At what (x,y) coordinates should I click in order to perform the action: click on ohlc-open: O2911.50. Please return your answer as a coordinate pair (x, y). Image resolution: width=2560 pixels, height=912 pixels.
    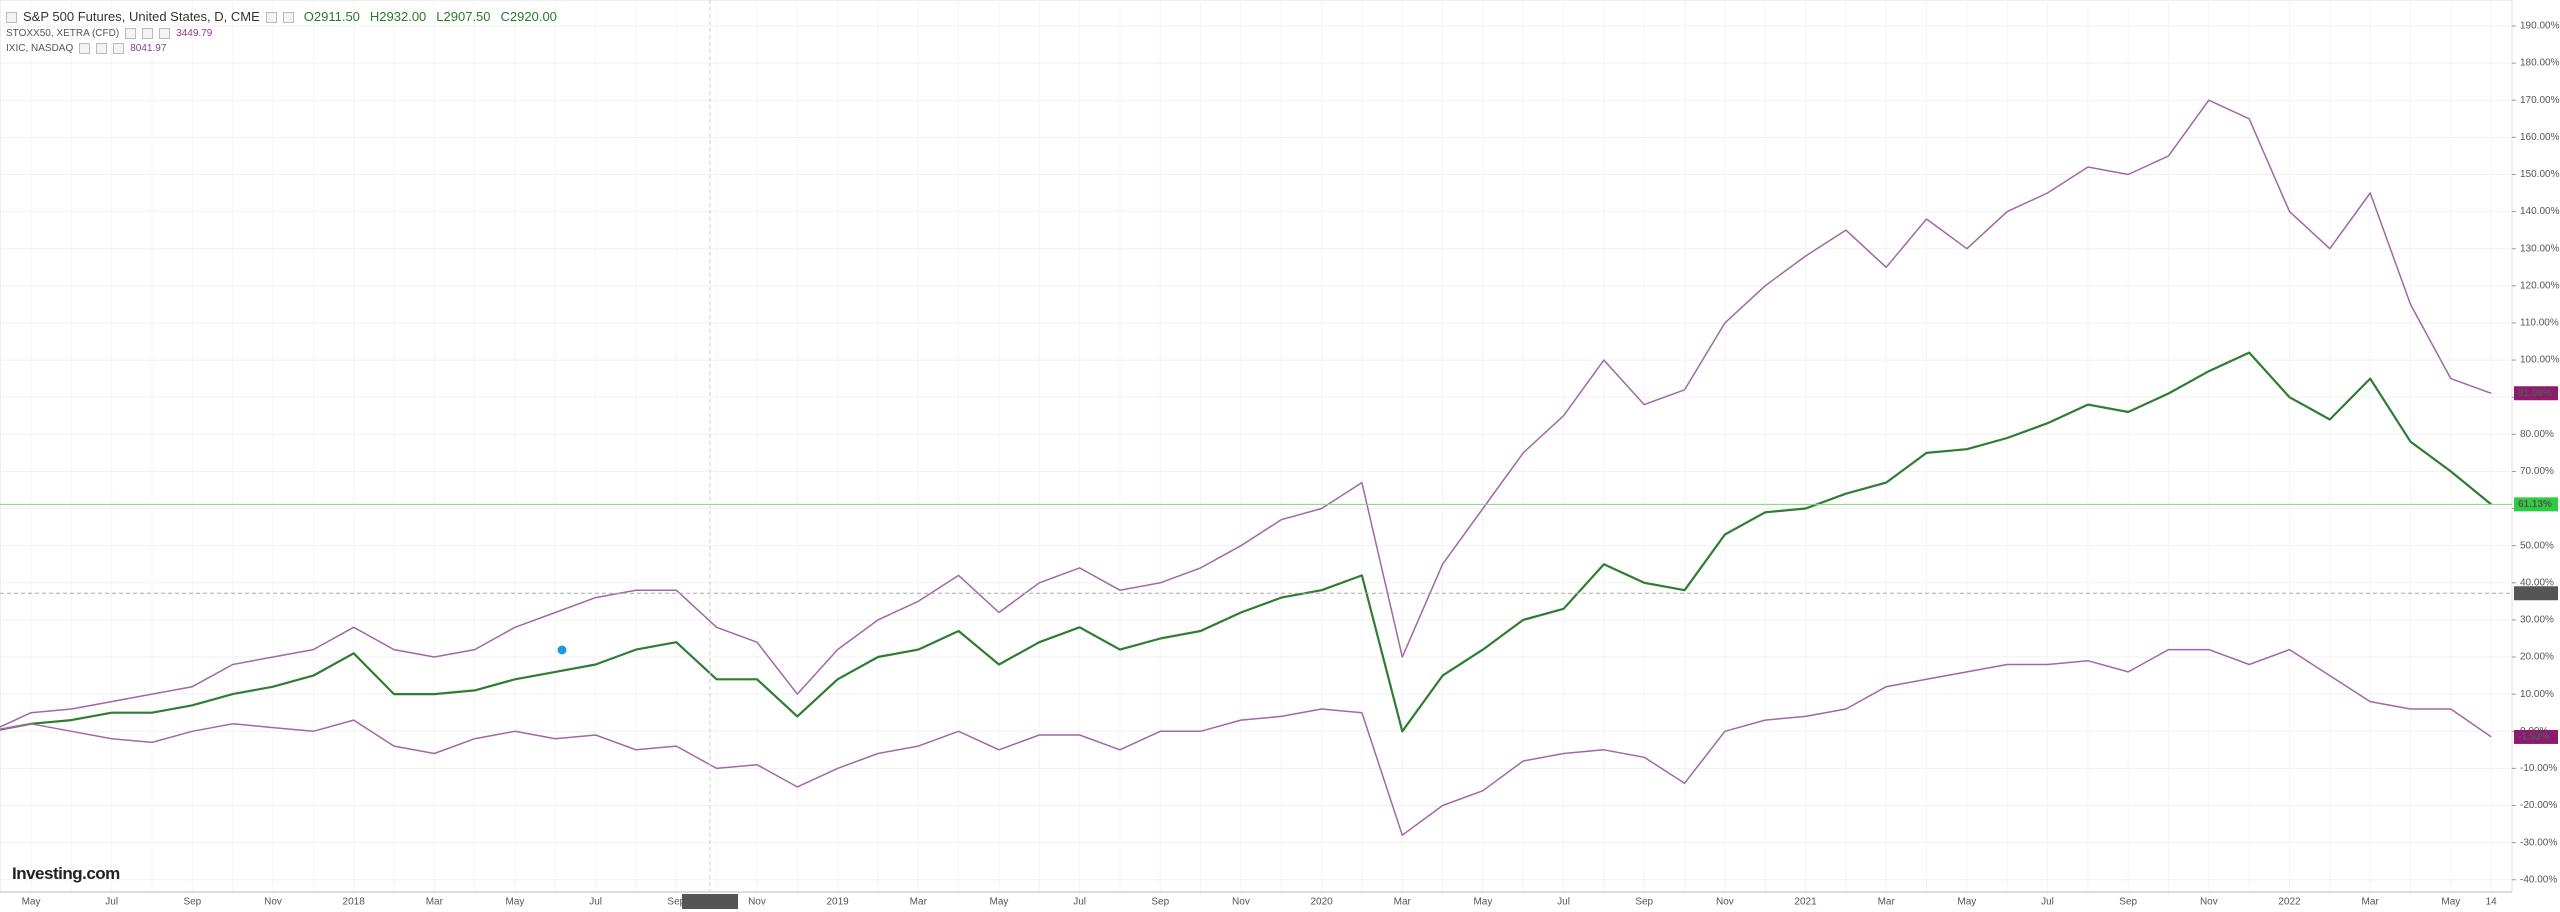
    Looking at the image, I should click on (331, 16).